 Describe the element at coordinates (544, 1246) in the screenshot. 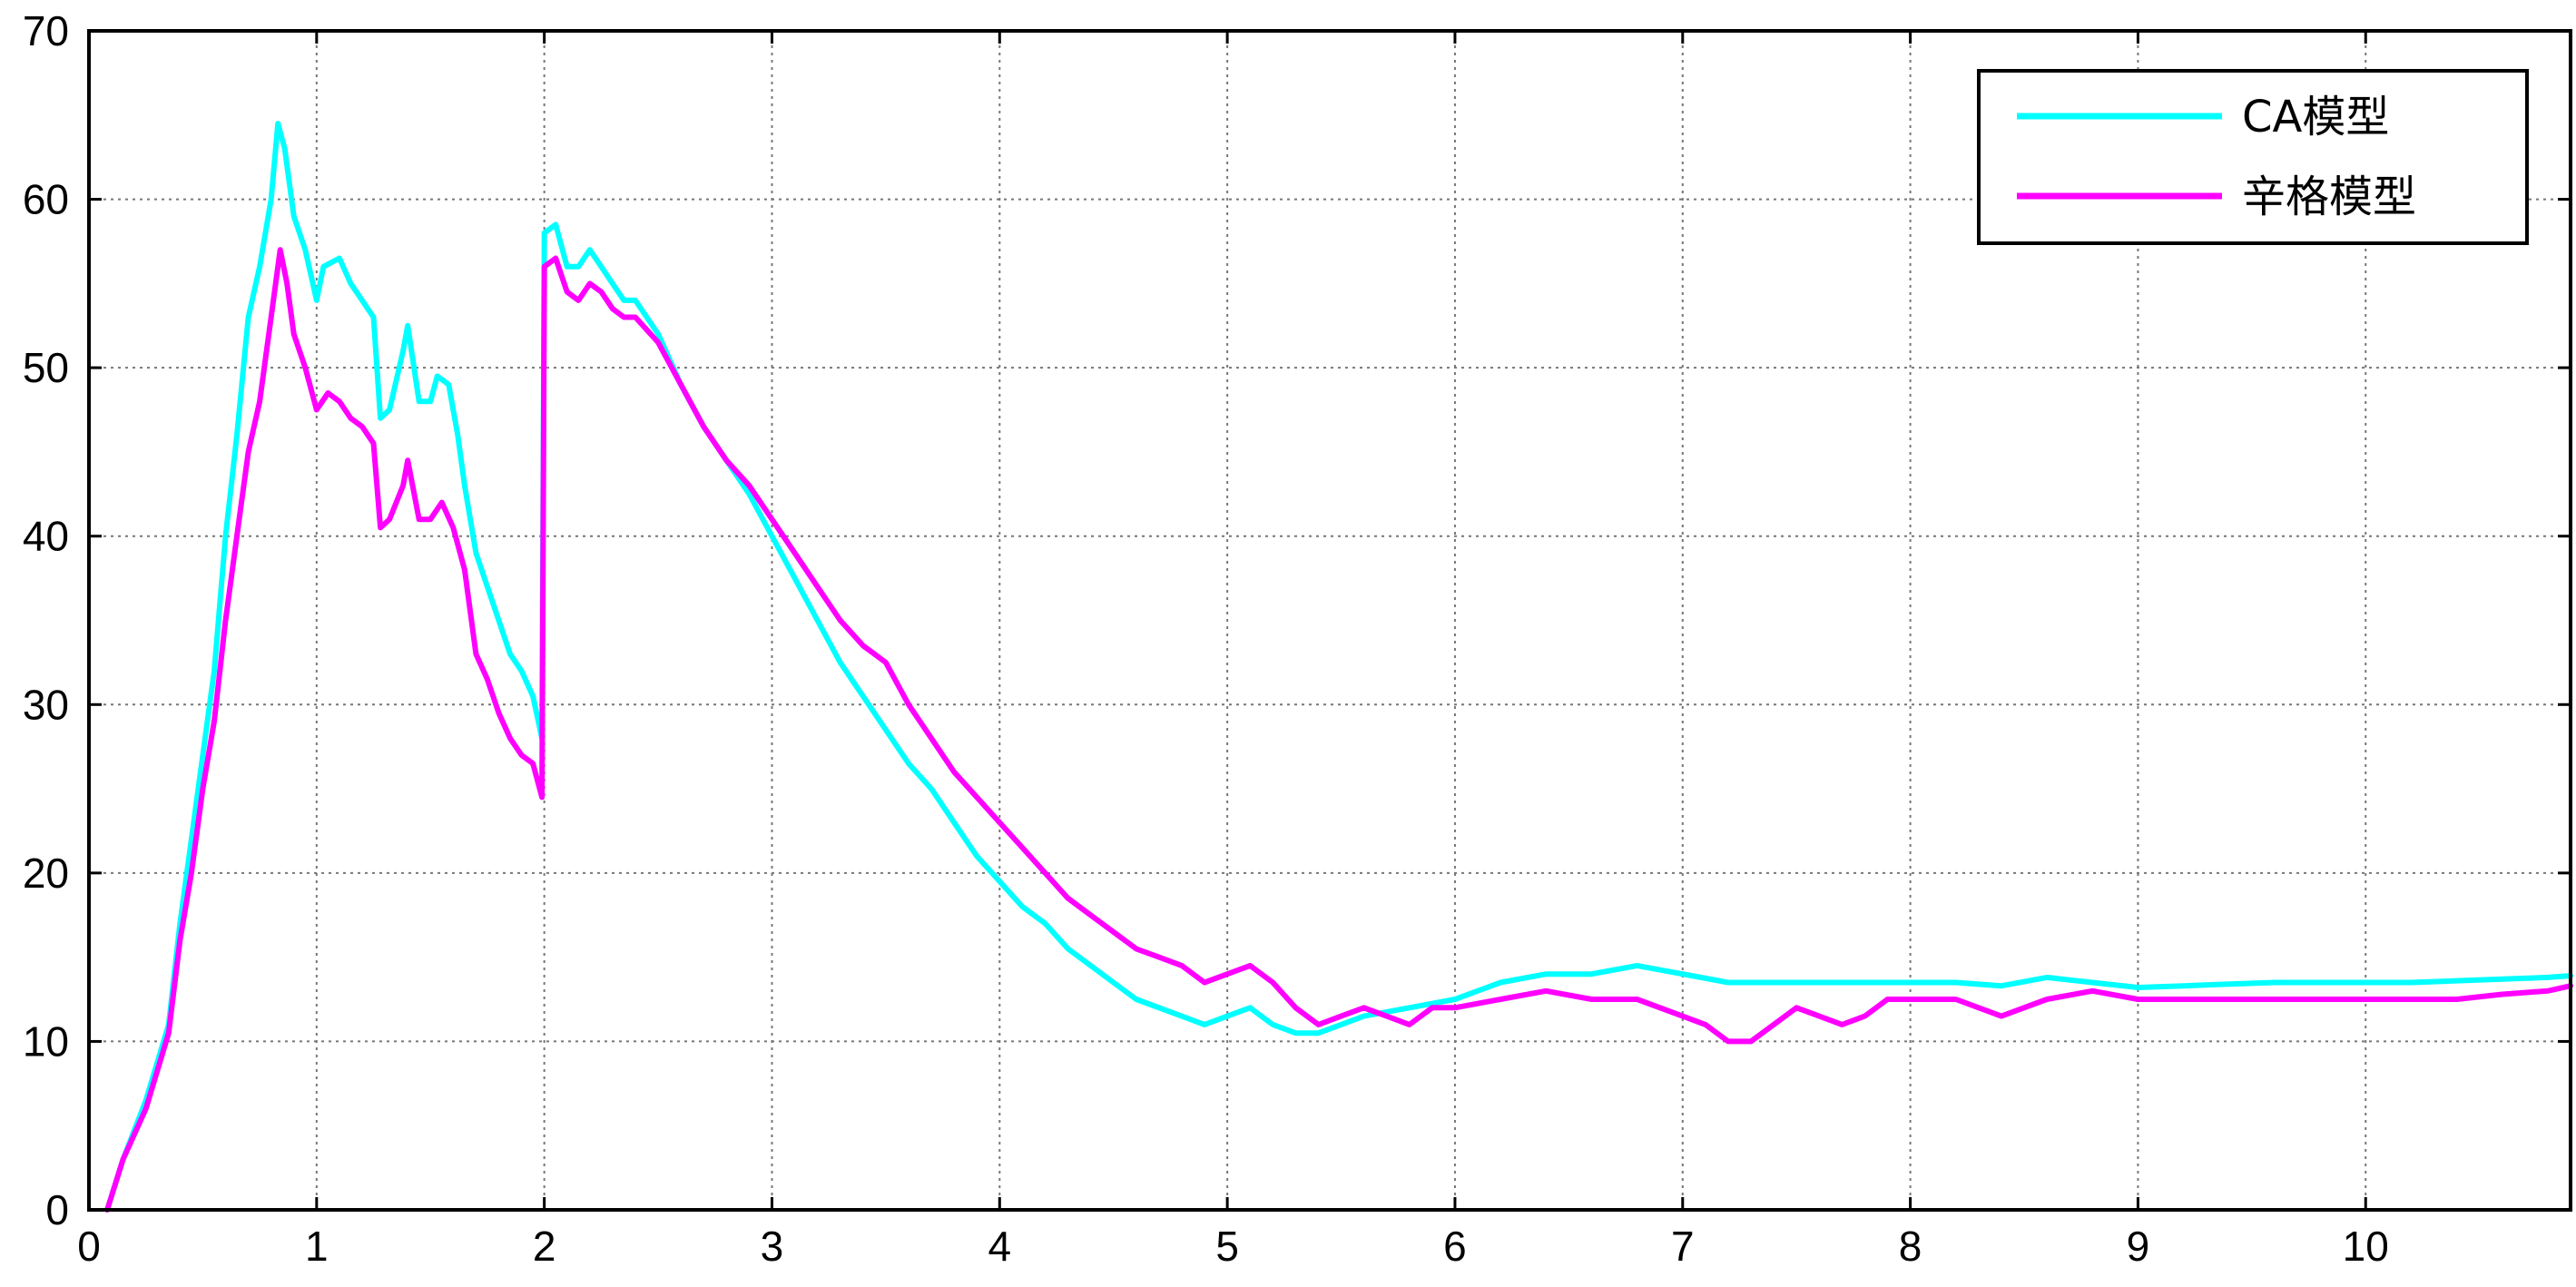

I see `x-tick-label: 2` at that location.